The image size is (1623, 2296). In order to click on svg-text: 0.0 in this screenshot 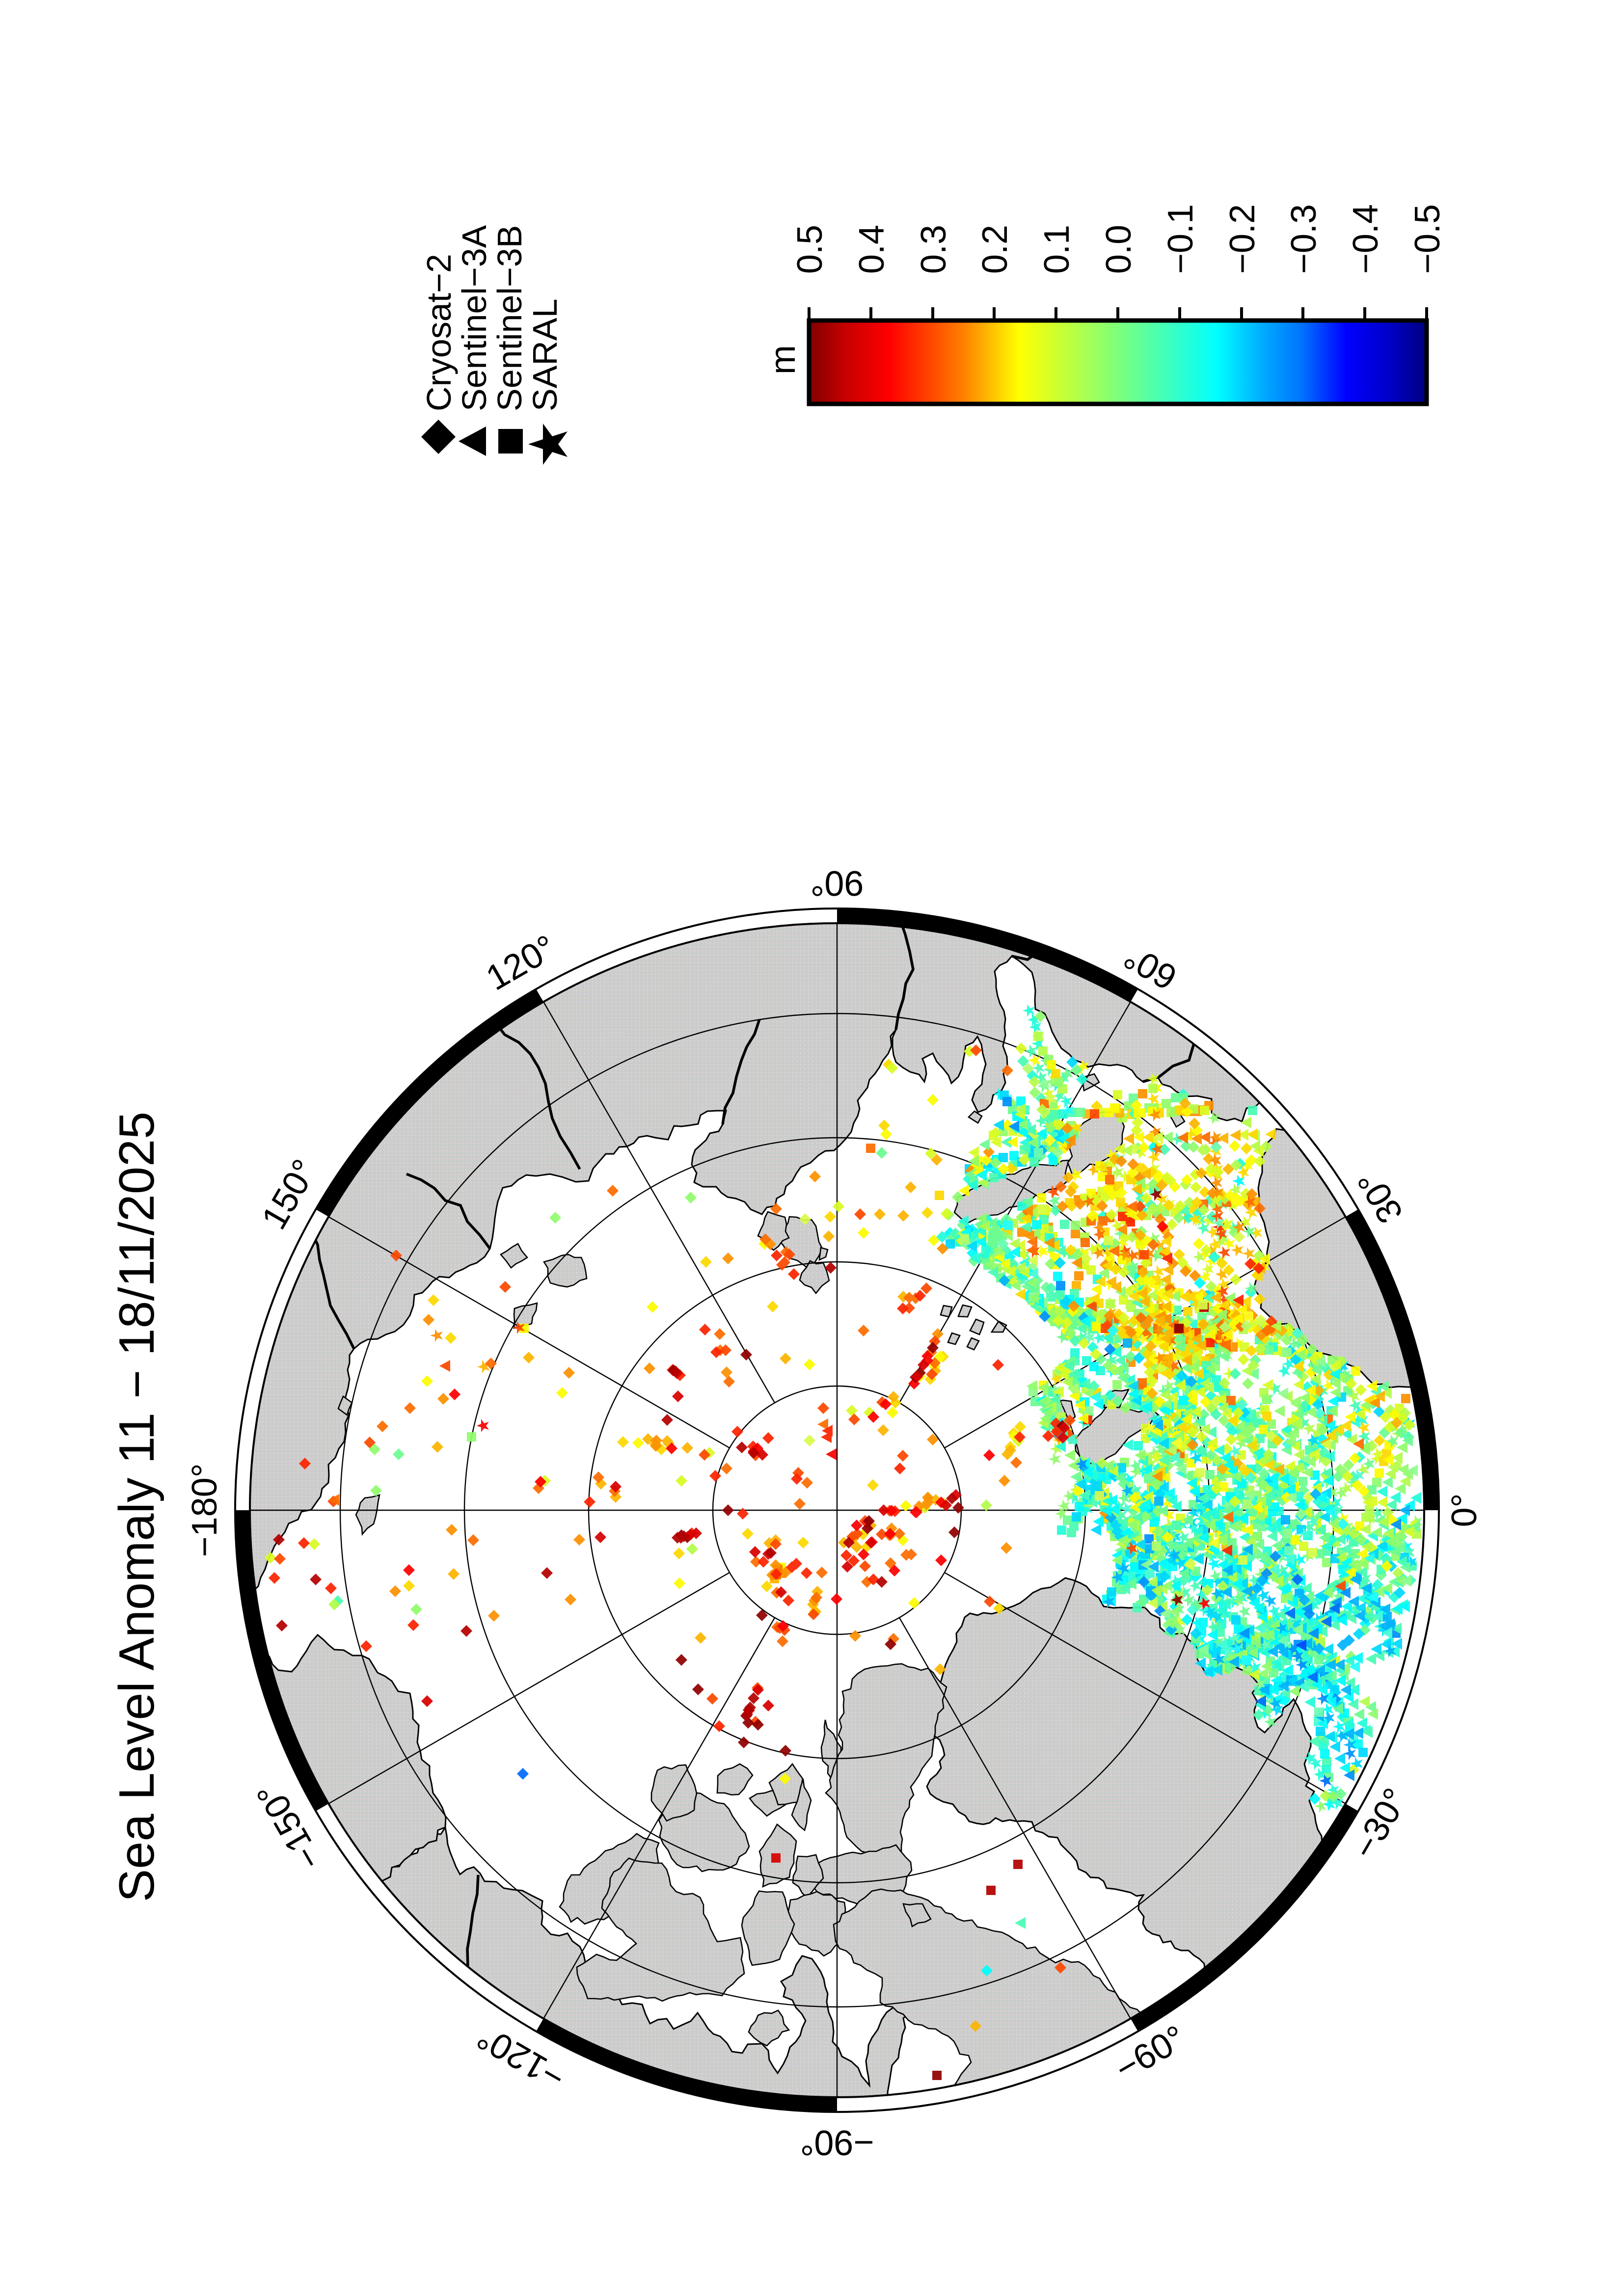, I will do `click(1118, 250)`.